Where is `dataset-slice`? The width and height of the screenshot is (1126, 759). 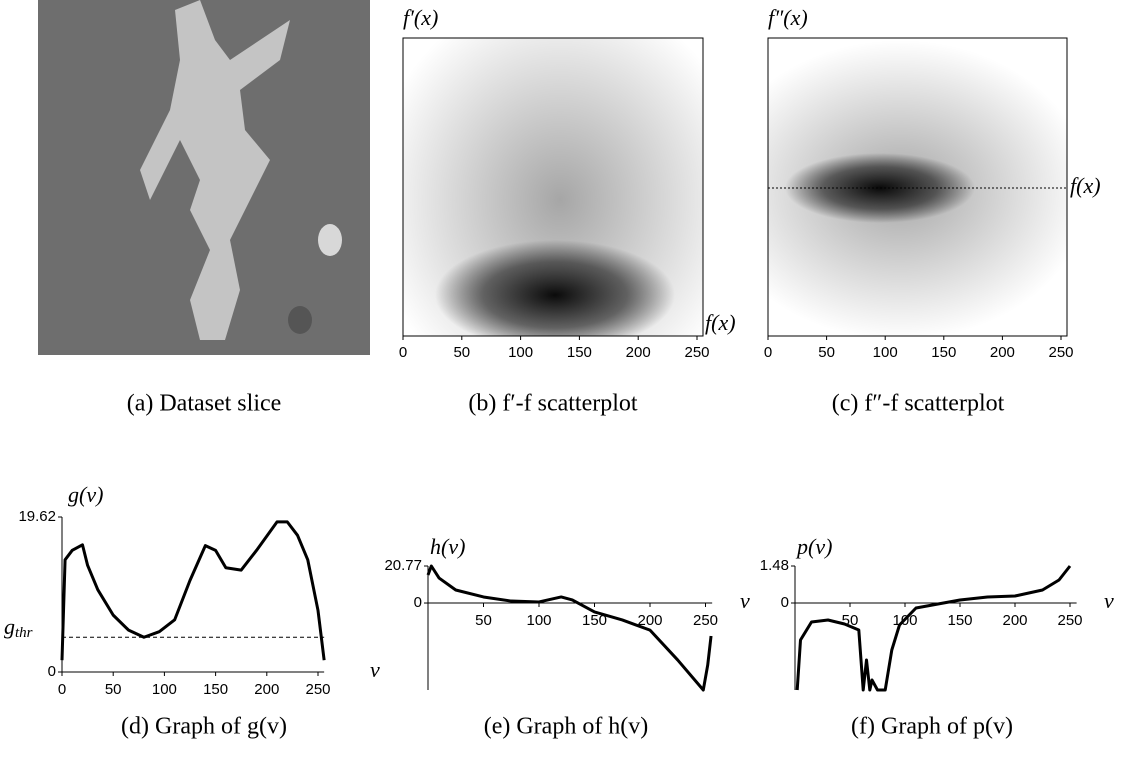 dataset-slice is located at coordinates (204, 177).